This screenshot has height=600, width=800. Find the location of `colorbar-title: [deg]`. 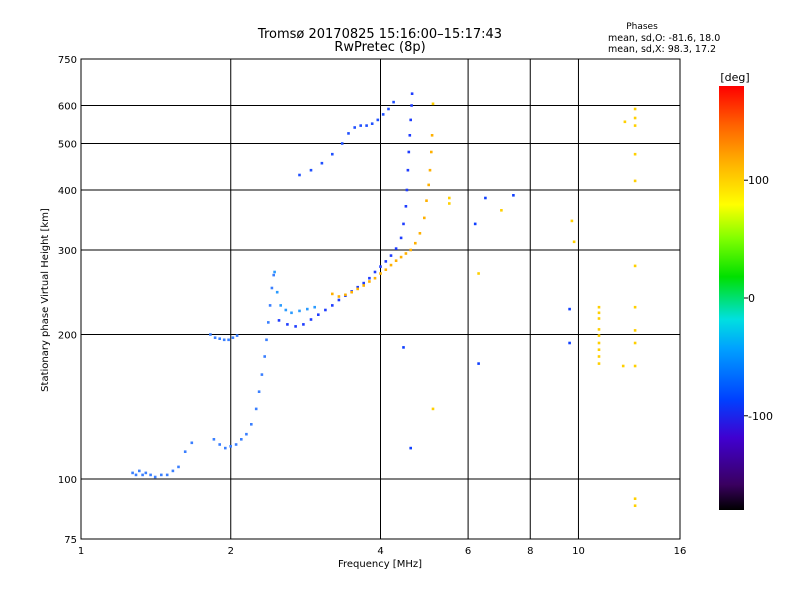

colorbar-title: [deg] is located at coordinates (734, 77).